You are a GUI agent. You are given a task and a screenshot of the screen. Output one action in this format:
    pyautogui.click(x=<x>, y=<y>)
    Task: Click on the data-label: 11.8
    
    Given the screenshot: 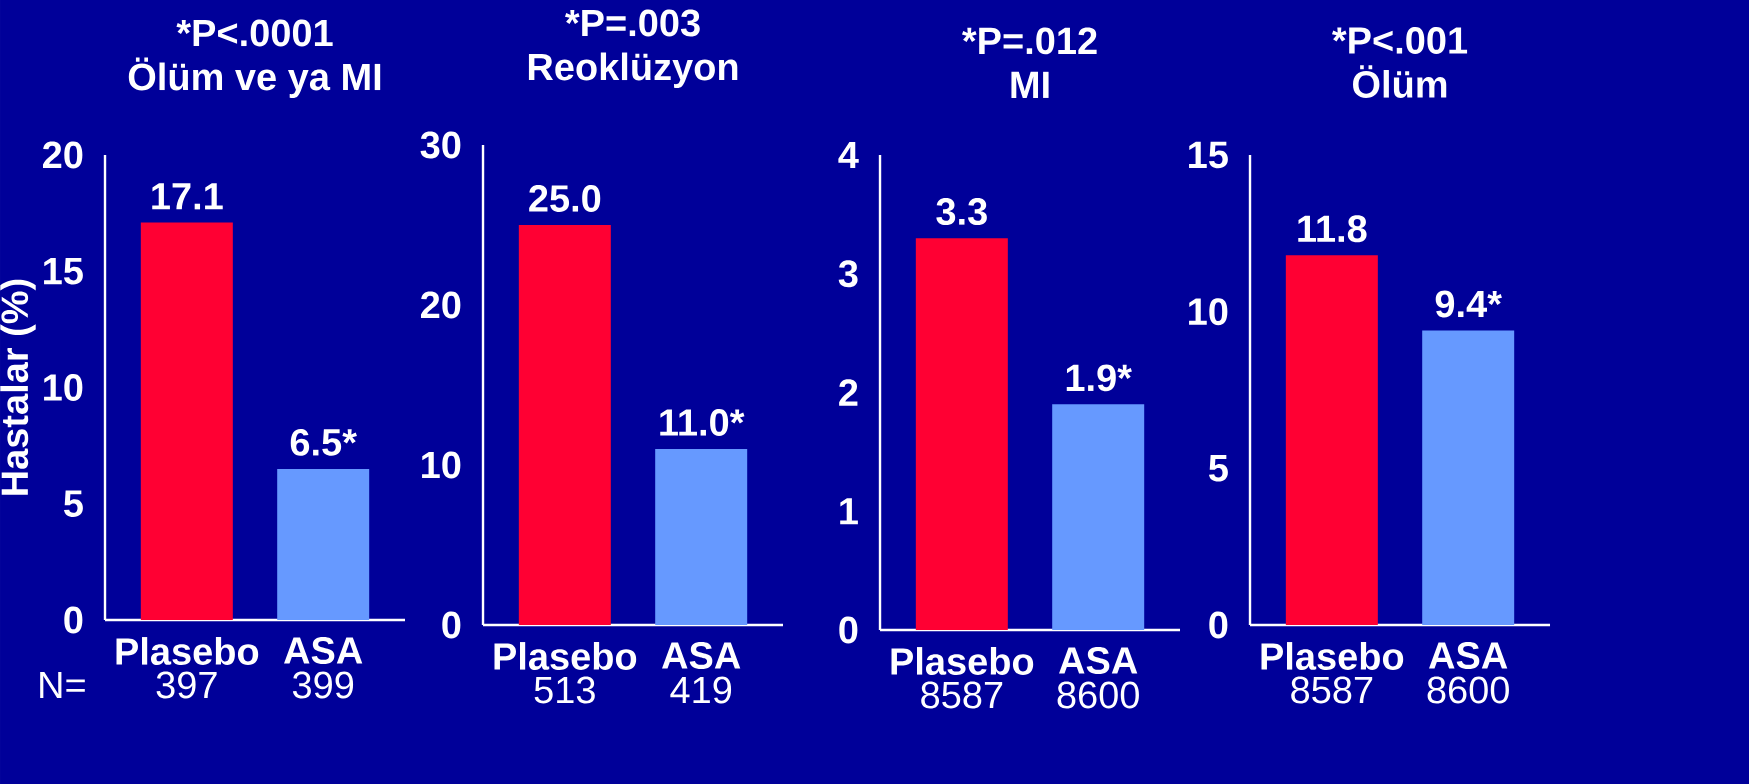 What is the action you would take?
    pyautogui.click(x=1332, y=229)
    